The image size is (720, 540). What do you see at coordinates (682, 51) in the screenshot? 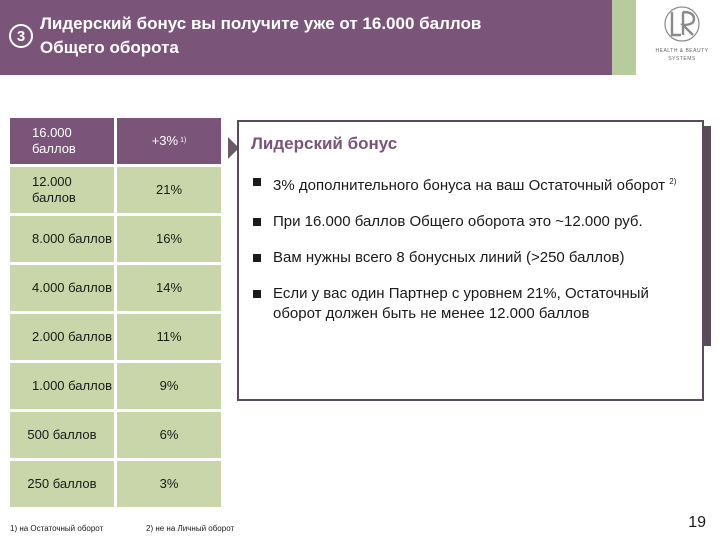
I see `logo-tagline-1: HEALTH & BEAUTY` at bounding box center [682, 51].